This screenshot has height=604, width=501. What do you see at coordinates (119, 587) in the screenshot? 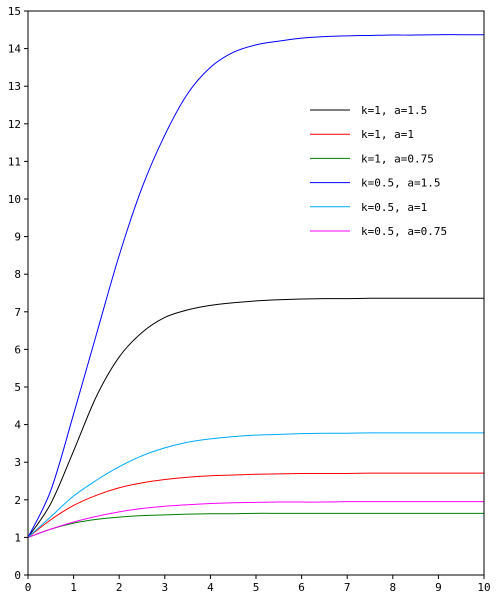
I see `x-tick-label: 2` at bounding box center [119, 587].